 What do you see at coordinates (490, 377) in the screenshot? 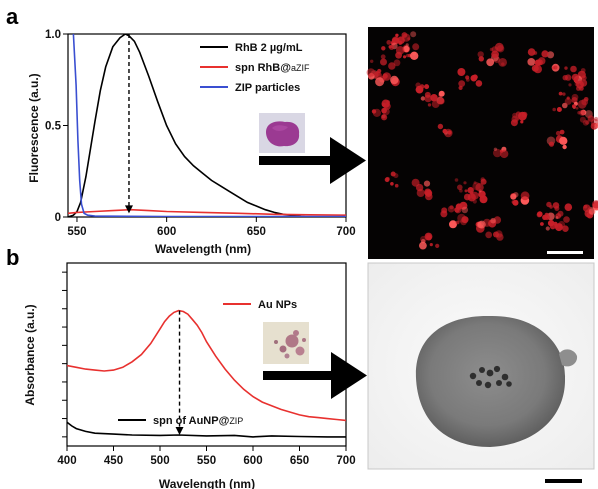
I see `gold-nanoparticles` at bounding box center [490, 377].